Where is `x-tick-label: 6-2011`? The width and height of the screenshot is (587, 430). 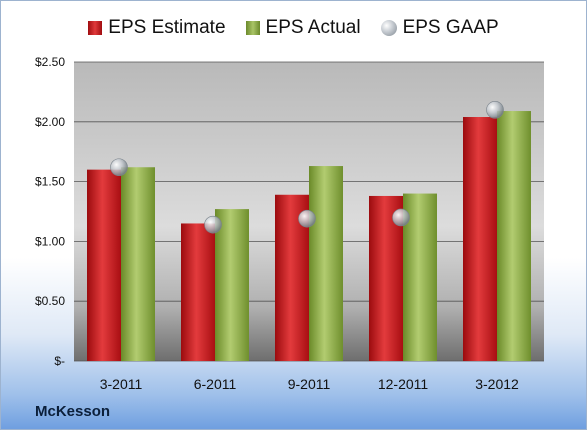 x-tick-label: 6-2011 is located at coordinates (215, 384).